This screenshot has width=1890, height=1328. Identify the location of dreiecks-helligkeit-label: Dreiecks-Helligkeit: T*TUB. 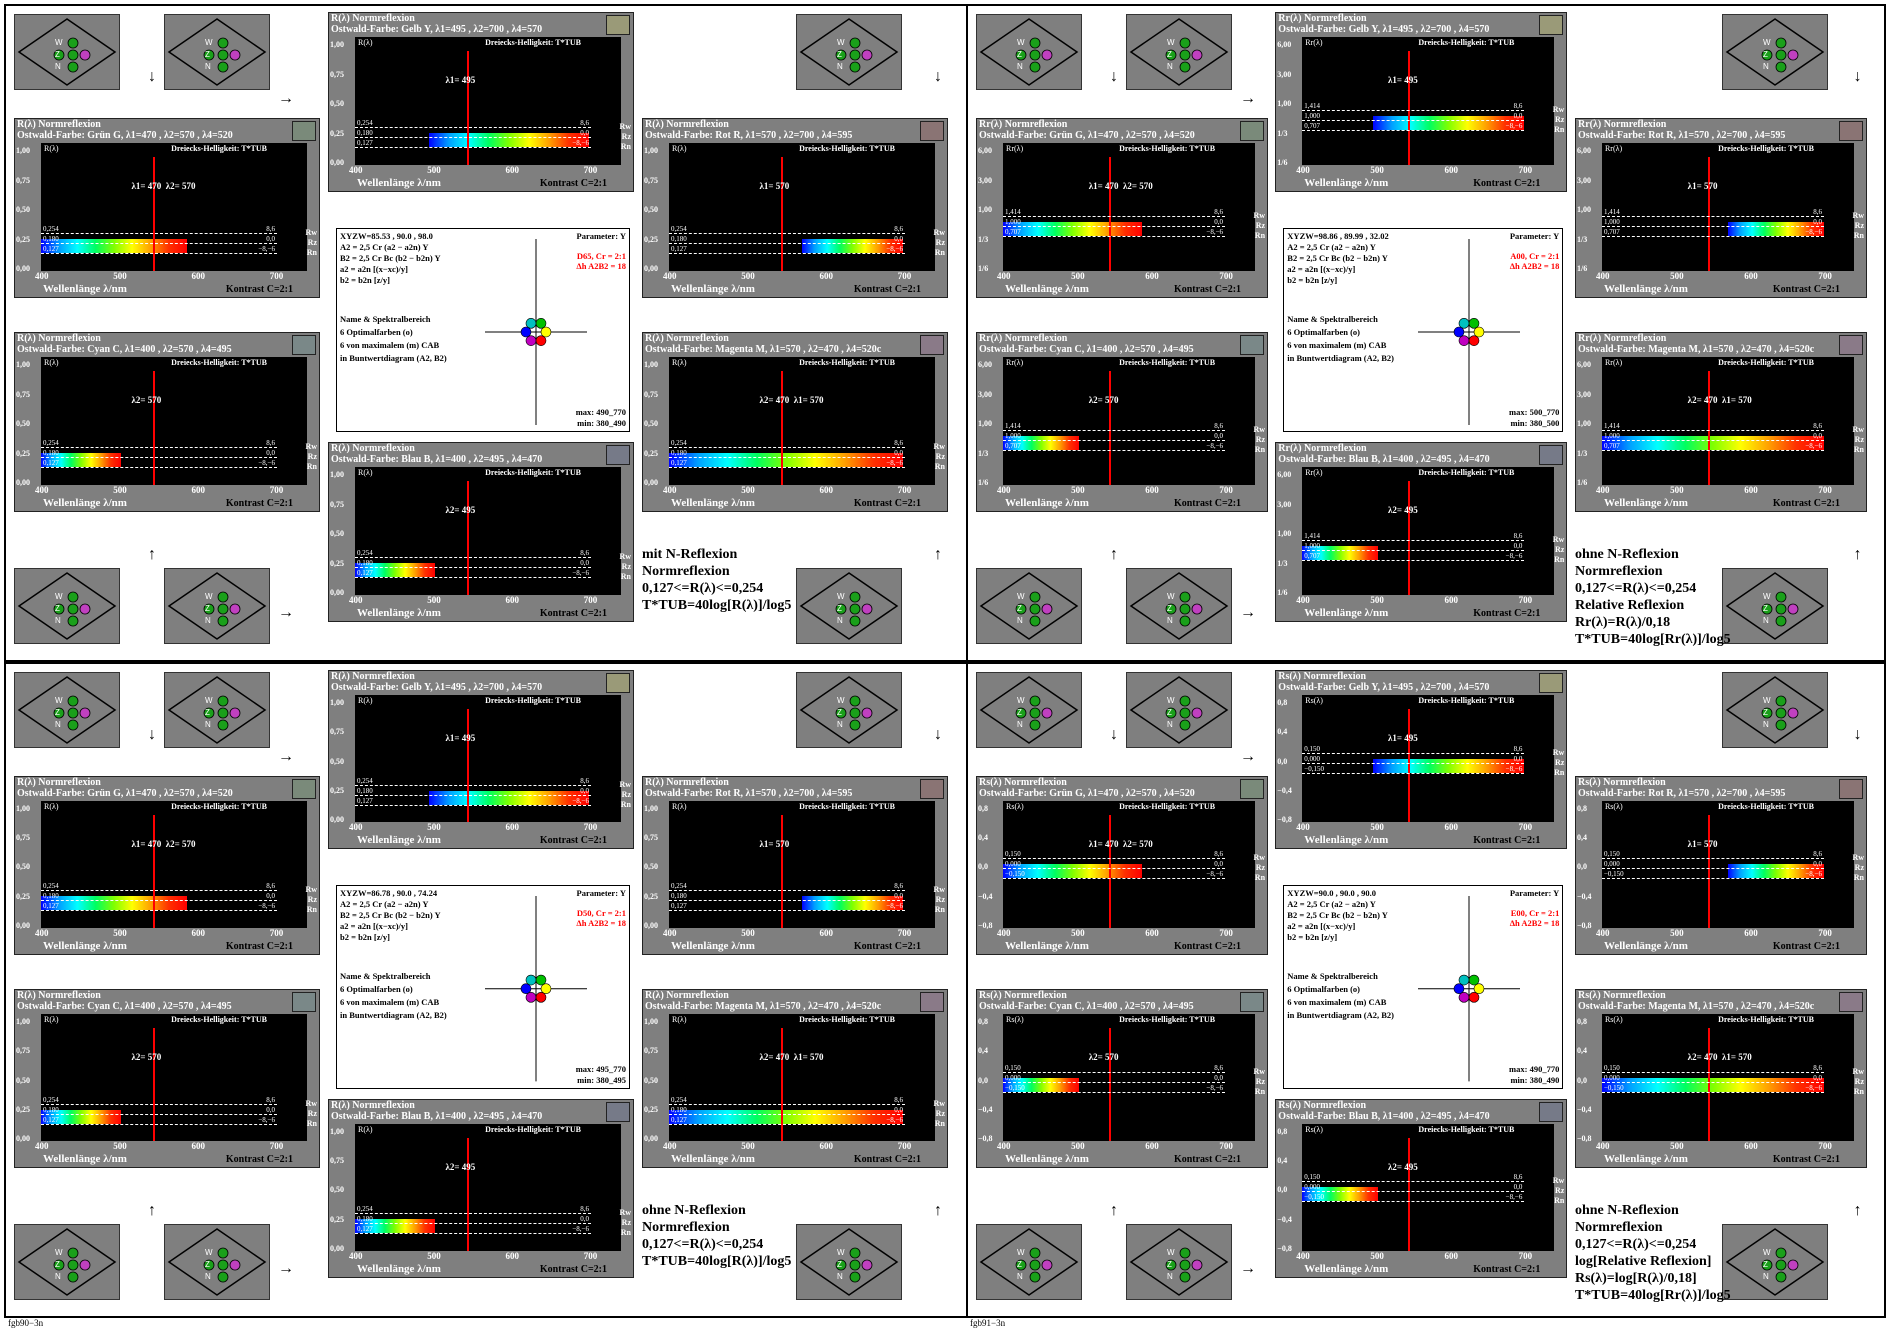
(847, 148).